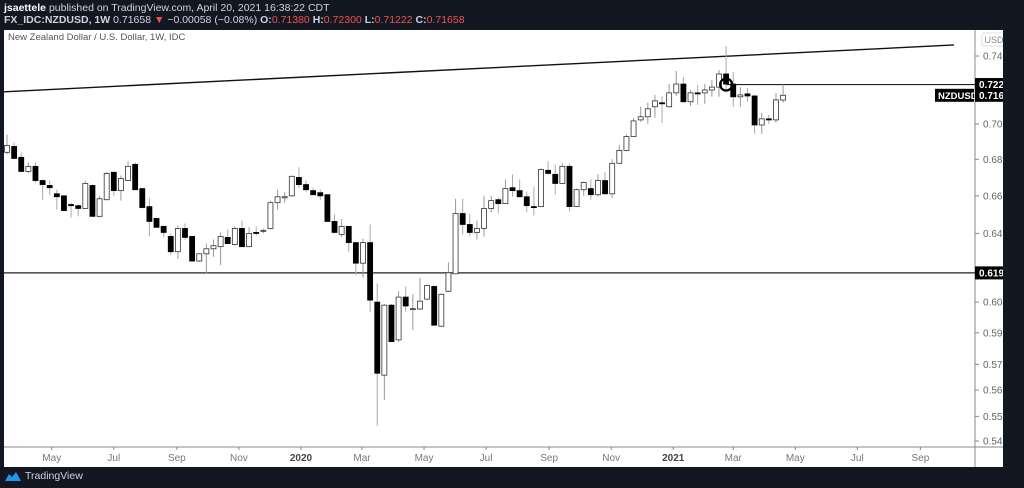  What do you see at coordinates (954, 95) in the screenshot?
I see `symbol-tag` at bounding box center [954, 95].